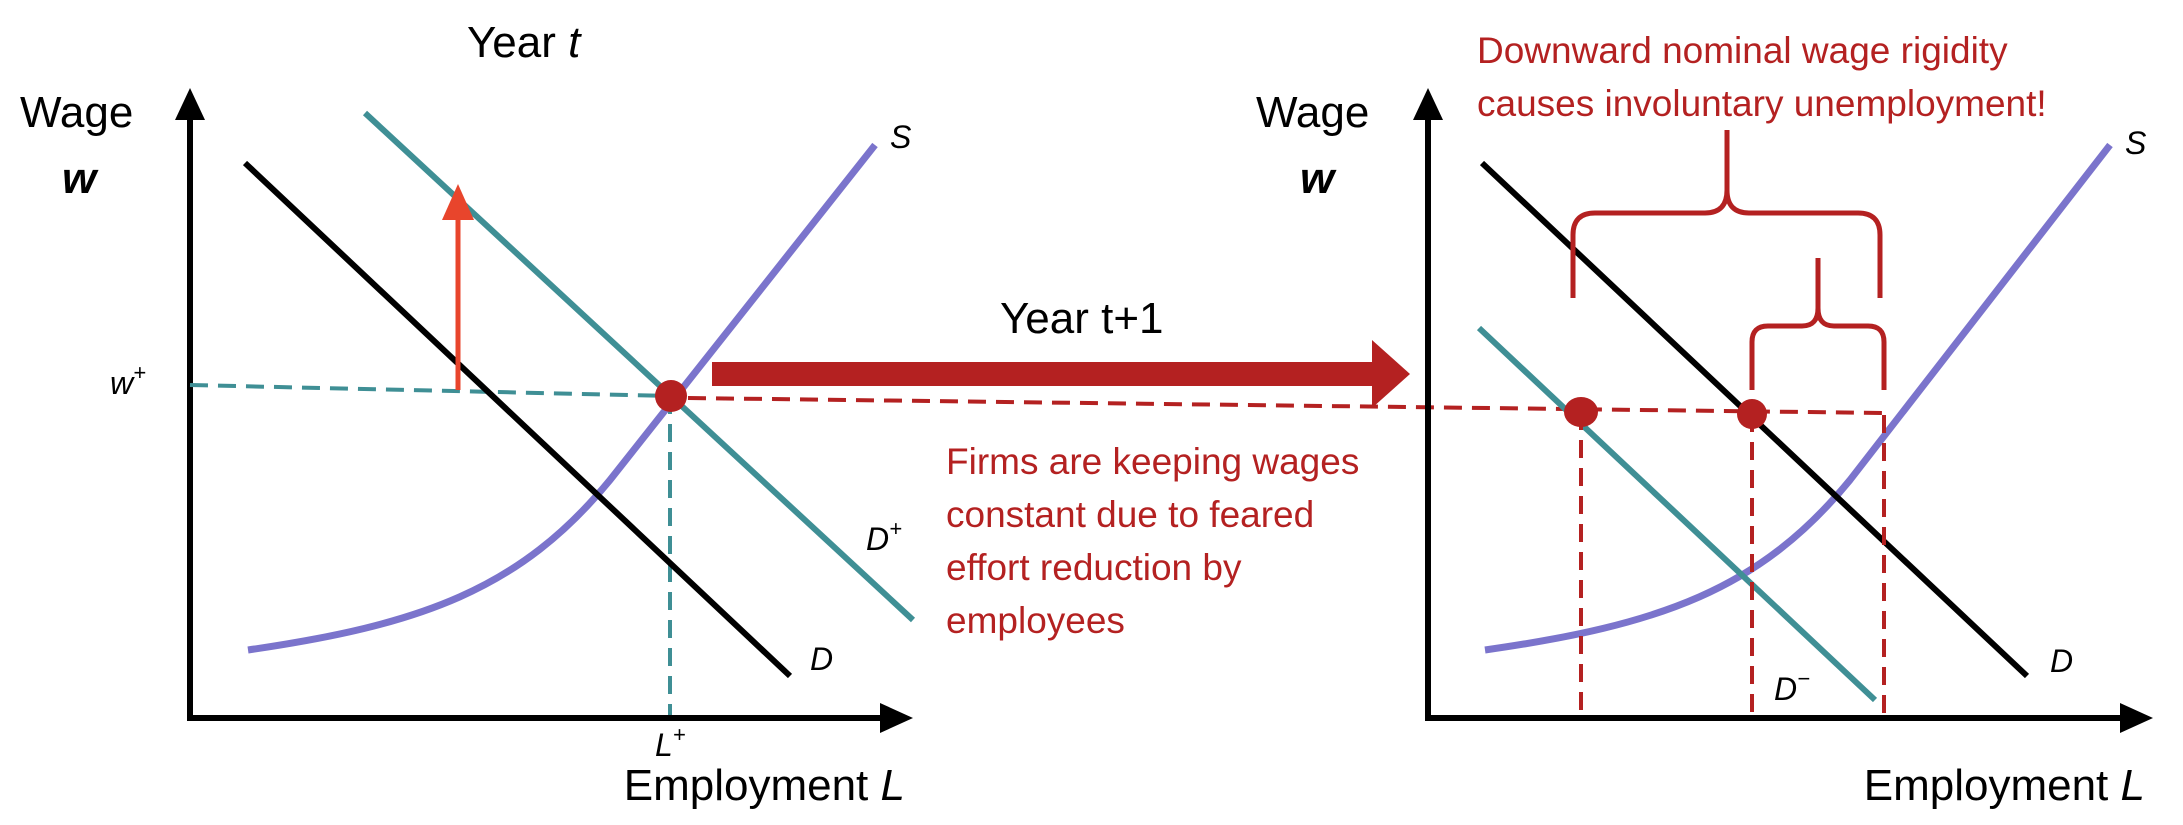 This screenshot has height=825, width=2183. I want to click on right-supply-label: S, so click(2135, 143).